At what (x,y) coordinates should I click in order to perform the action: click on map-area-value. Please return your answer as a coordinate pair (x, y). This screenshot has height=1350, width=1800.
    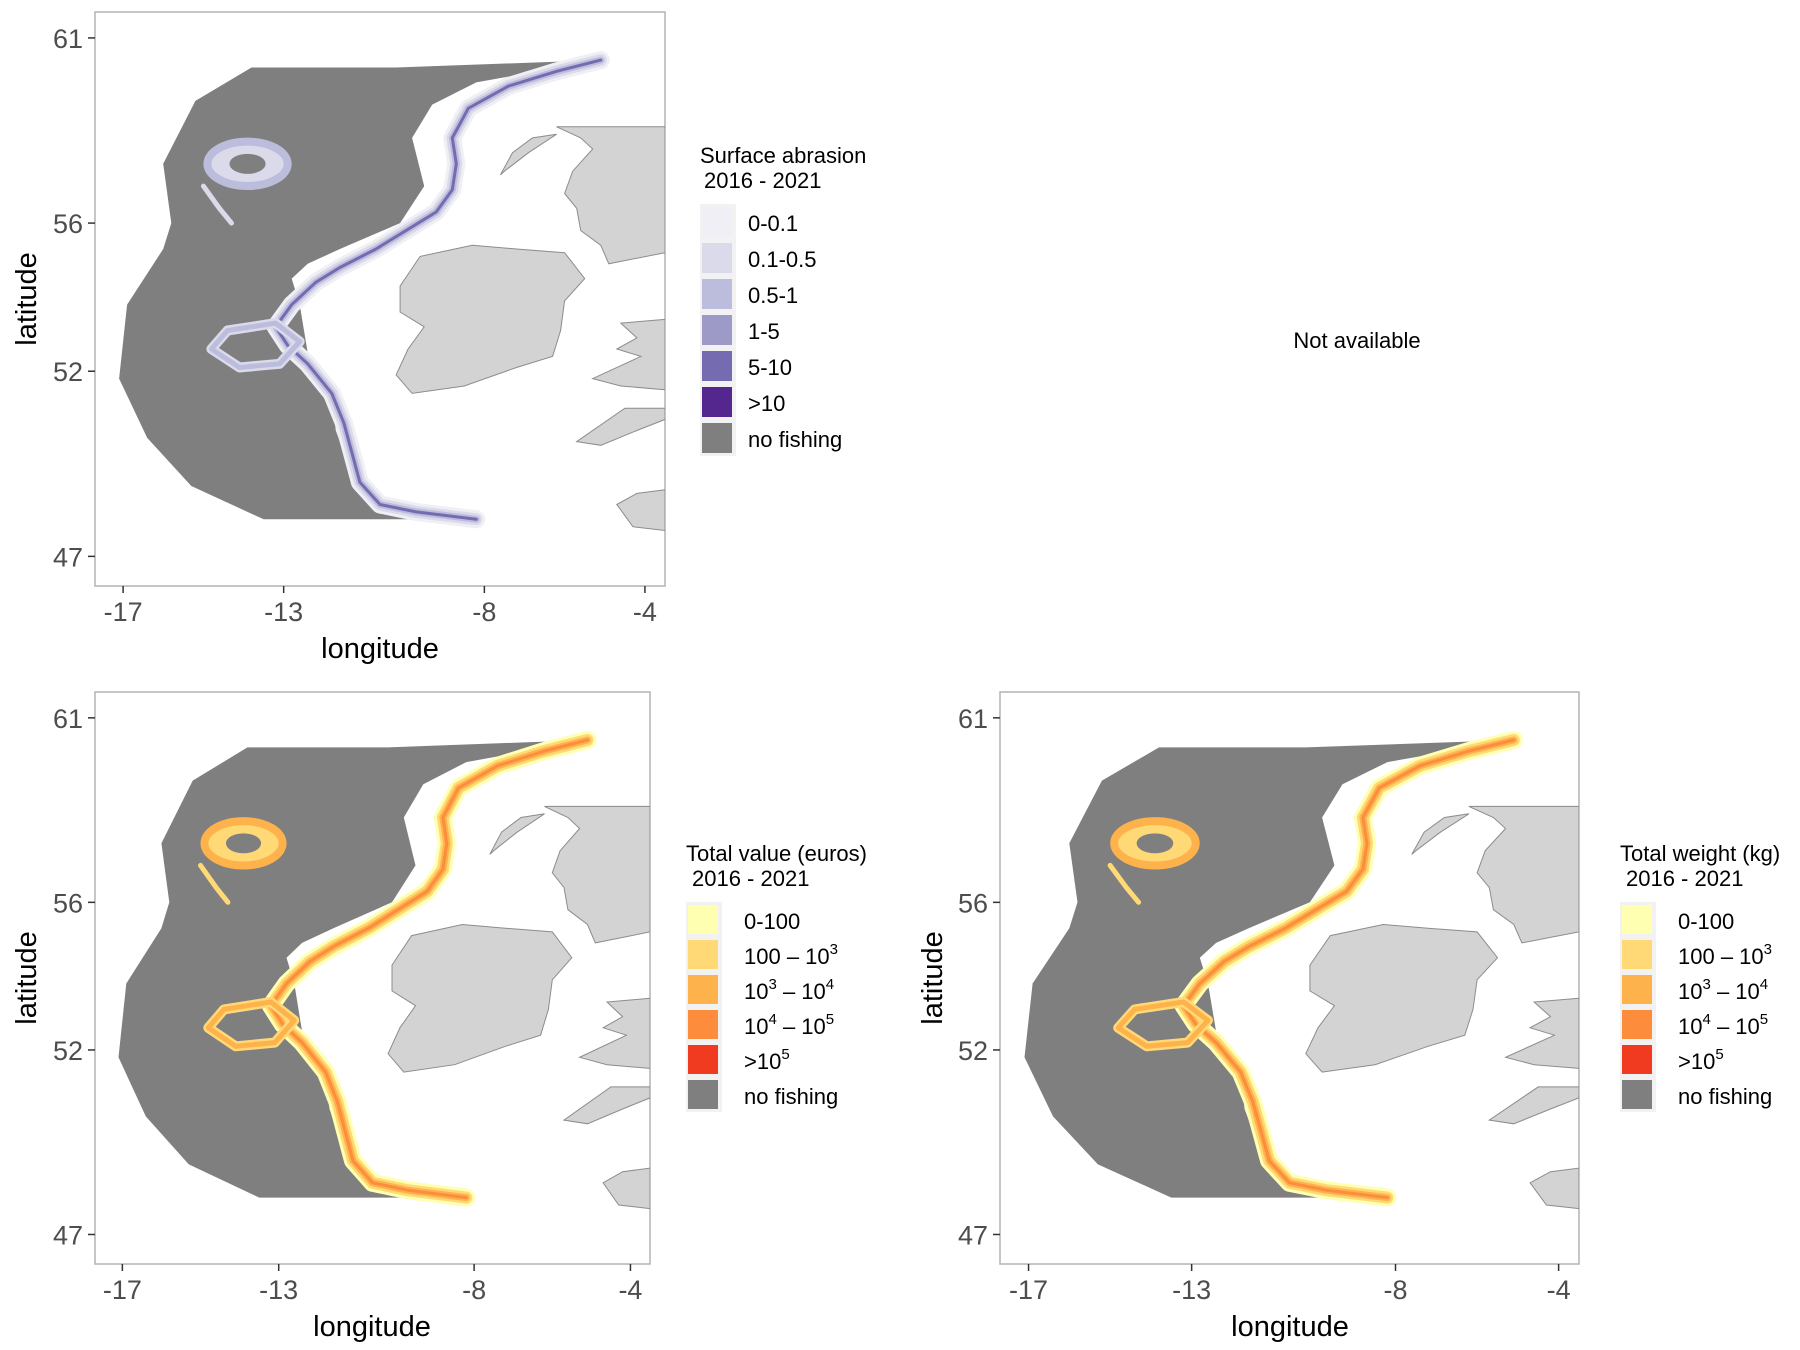
    Looking at the image, I should click on (384, 970).